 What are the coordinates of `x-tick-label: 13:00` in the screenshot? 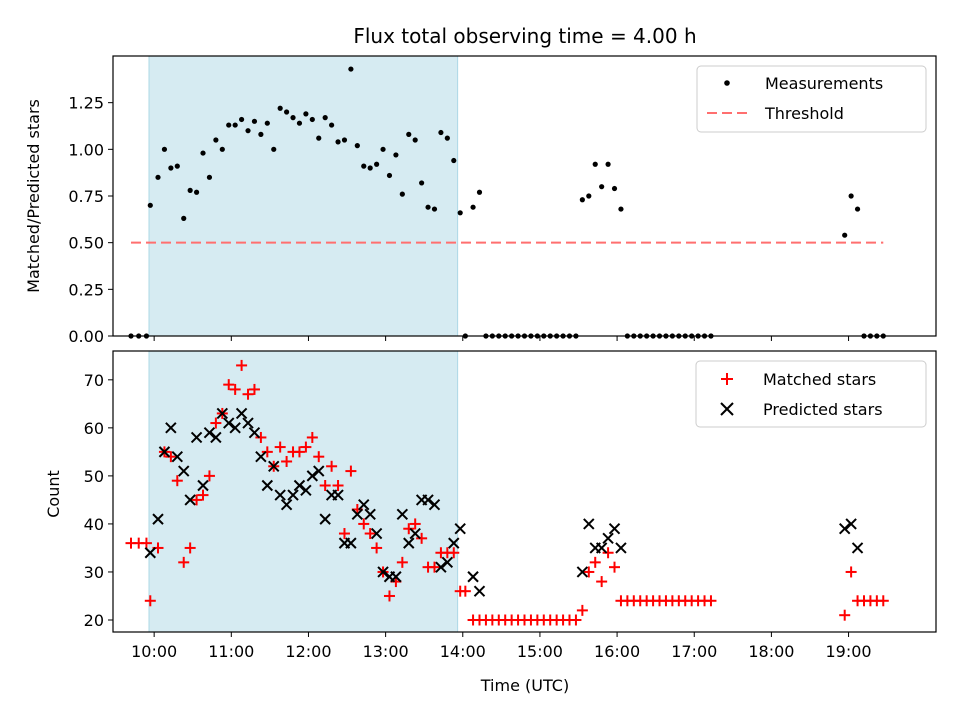 It's located at (386, 651).